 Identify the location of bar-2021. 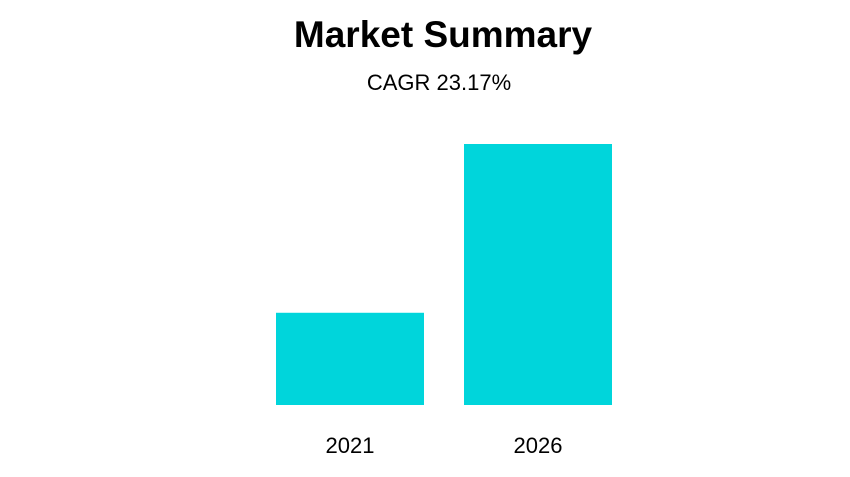
(350, 358).